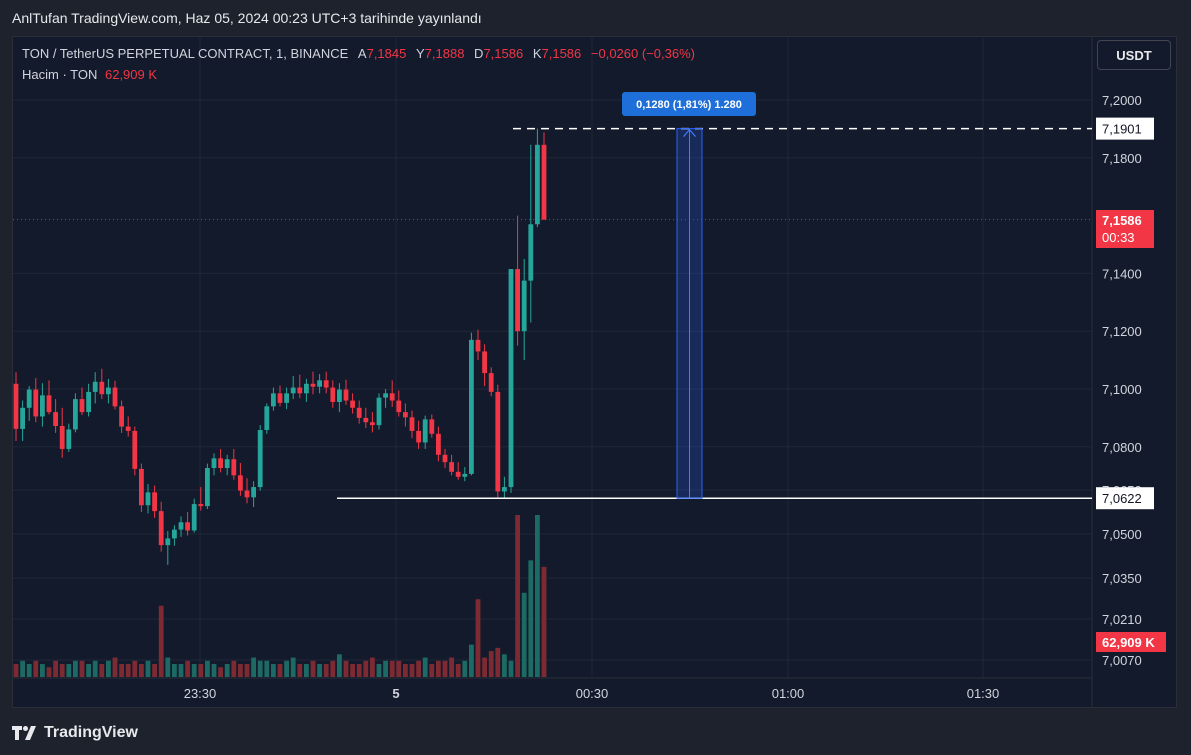  I want to click on time-tick-label: 23:30, so click(200, 693).